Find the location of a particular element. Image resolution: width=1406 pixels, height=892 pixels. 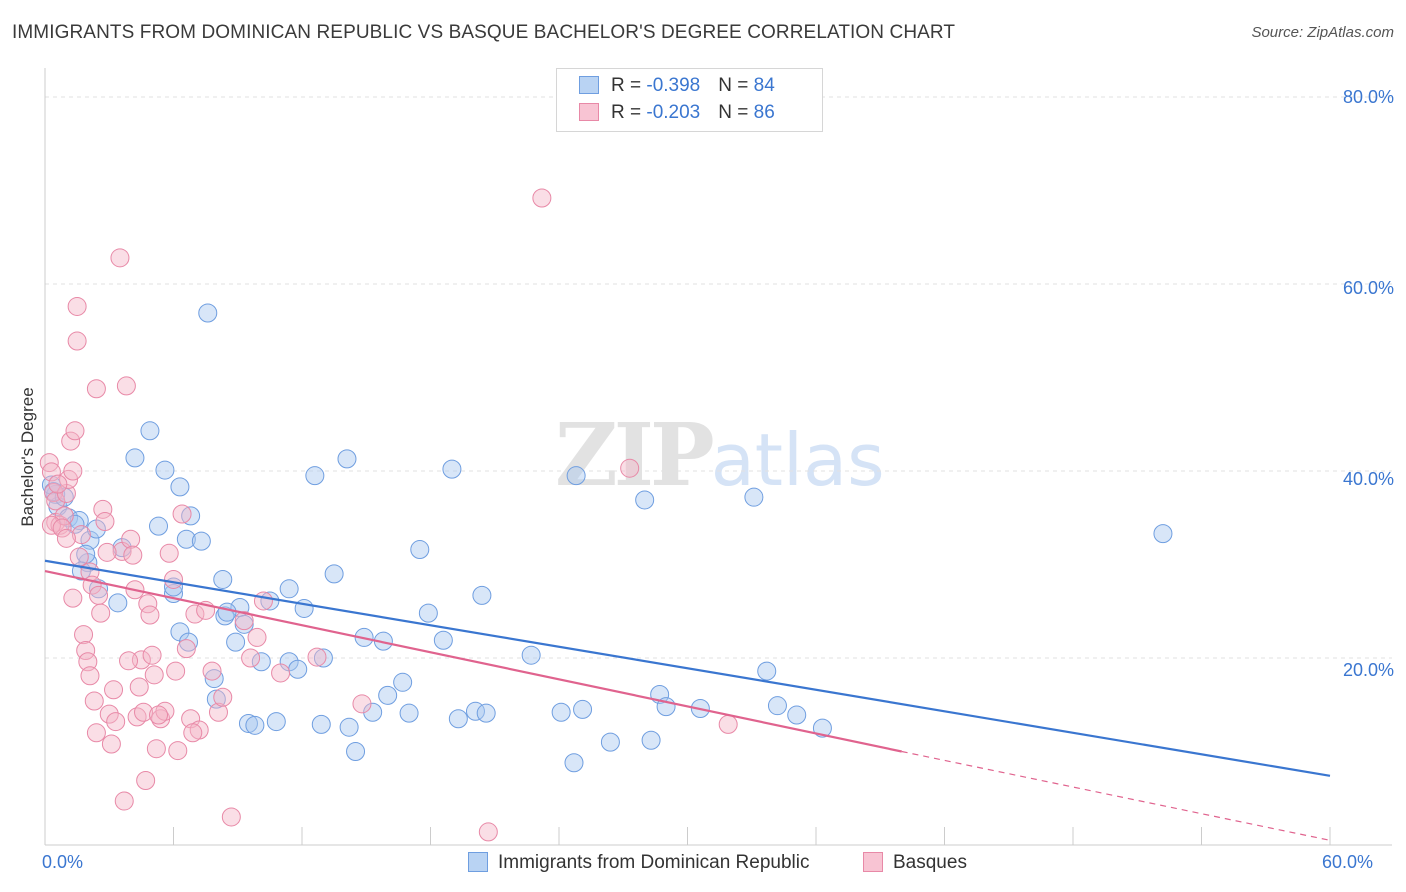

stats-row-dominican: R = -0.398 N = 84 is located at coordinates (677, 87).